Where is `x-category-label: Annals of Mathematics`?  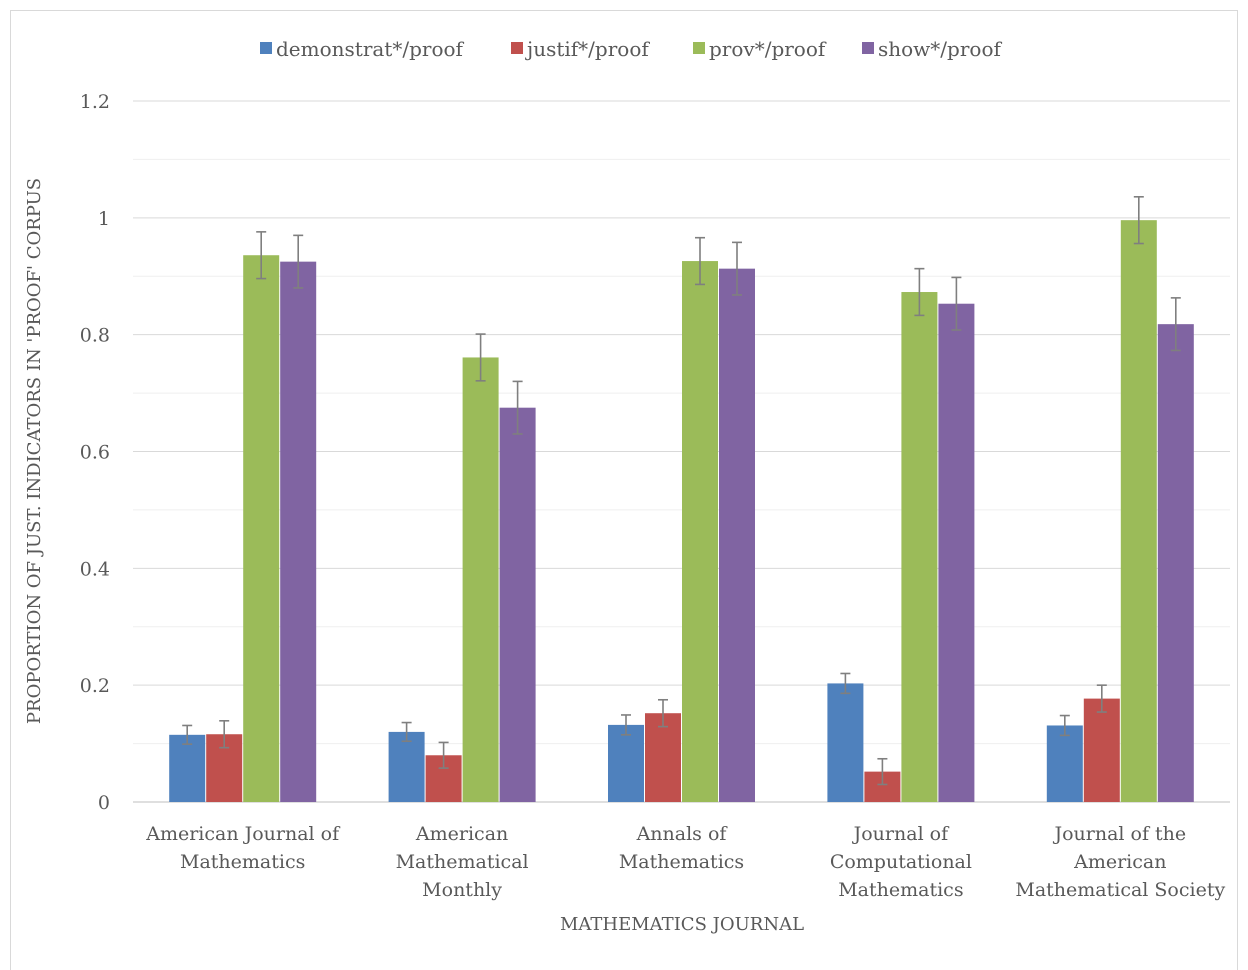 x-category-label: Annals of Mathematics is located at coordinates (681, 848).